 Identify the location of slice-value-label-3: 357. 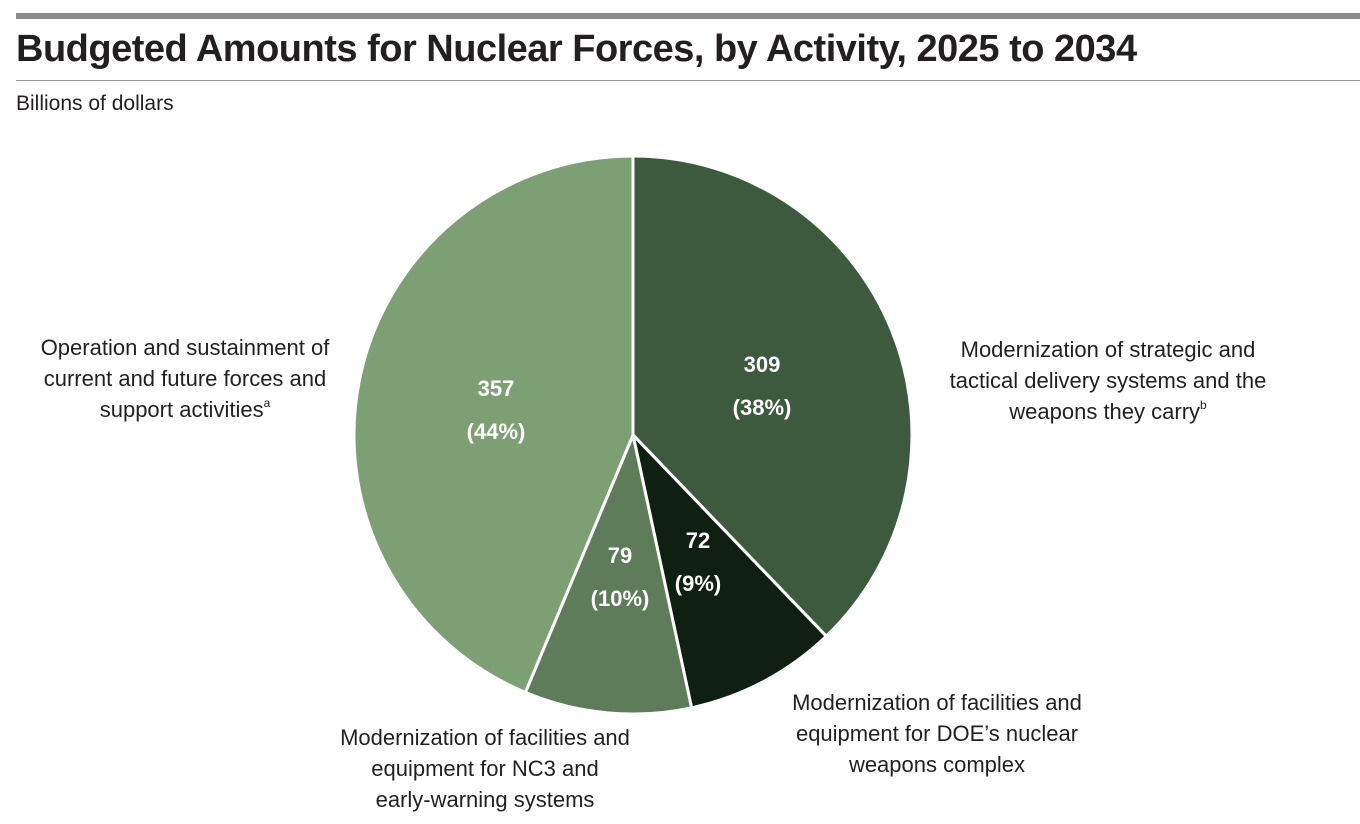
(496, 388).